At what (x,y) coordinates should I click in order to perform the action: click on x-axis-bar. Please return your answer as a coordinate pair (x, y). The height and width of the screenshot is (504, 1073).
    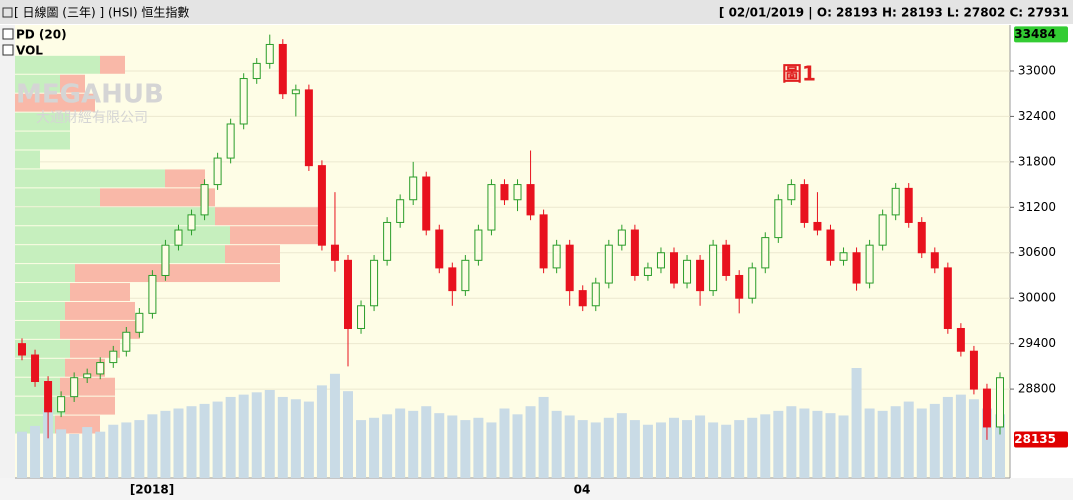
    Looking at the image, I should click on (536, 489).